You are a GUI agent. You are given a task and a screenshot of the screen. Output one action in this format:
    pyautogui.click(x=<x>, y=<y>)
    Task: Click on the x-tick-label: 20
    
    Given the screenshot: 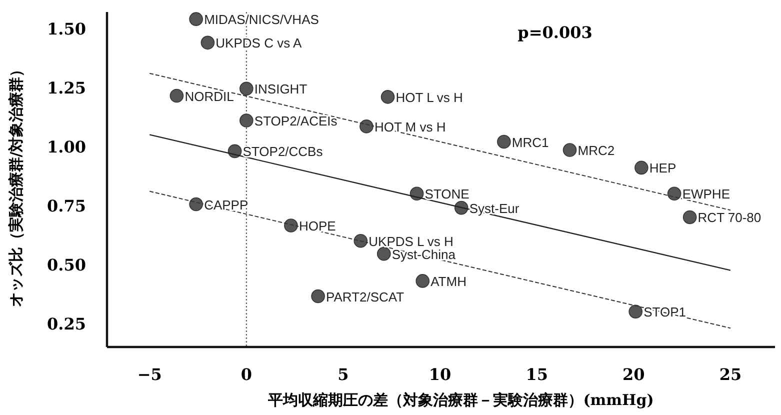 What is the action you would take?
    pyautogui.click(x=633, y=374)
    